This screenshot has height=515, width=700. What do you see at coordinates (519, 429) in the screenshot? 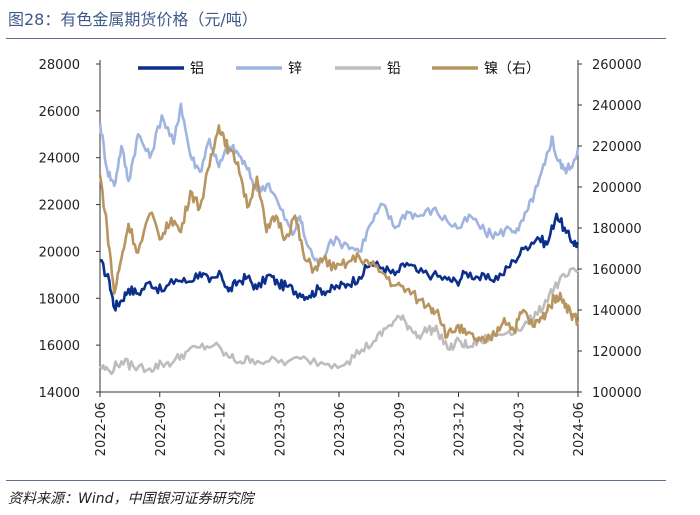
I see `x-tick-label: 2024-03` at bounding box center [519, 429].